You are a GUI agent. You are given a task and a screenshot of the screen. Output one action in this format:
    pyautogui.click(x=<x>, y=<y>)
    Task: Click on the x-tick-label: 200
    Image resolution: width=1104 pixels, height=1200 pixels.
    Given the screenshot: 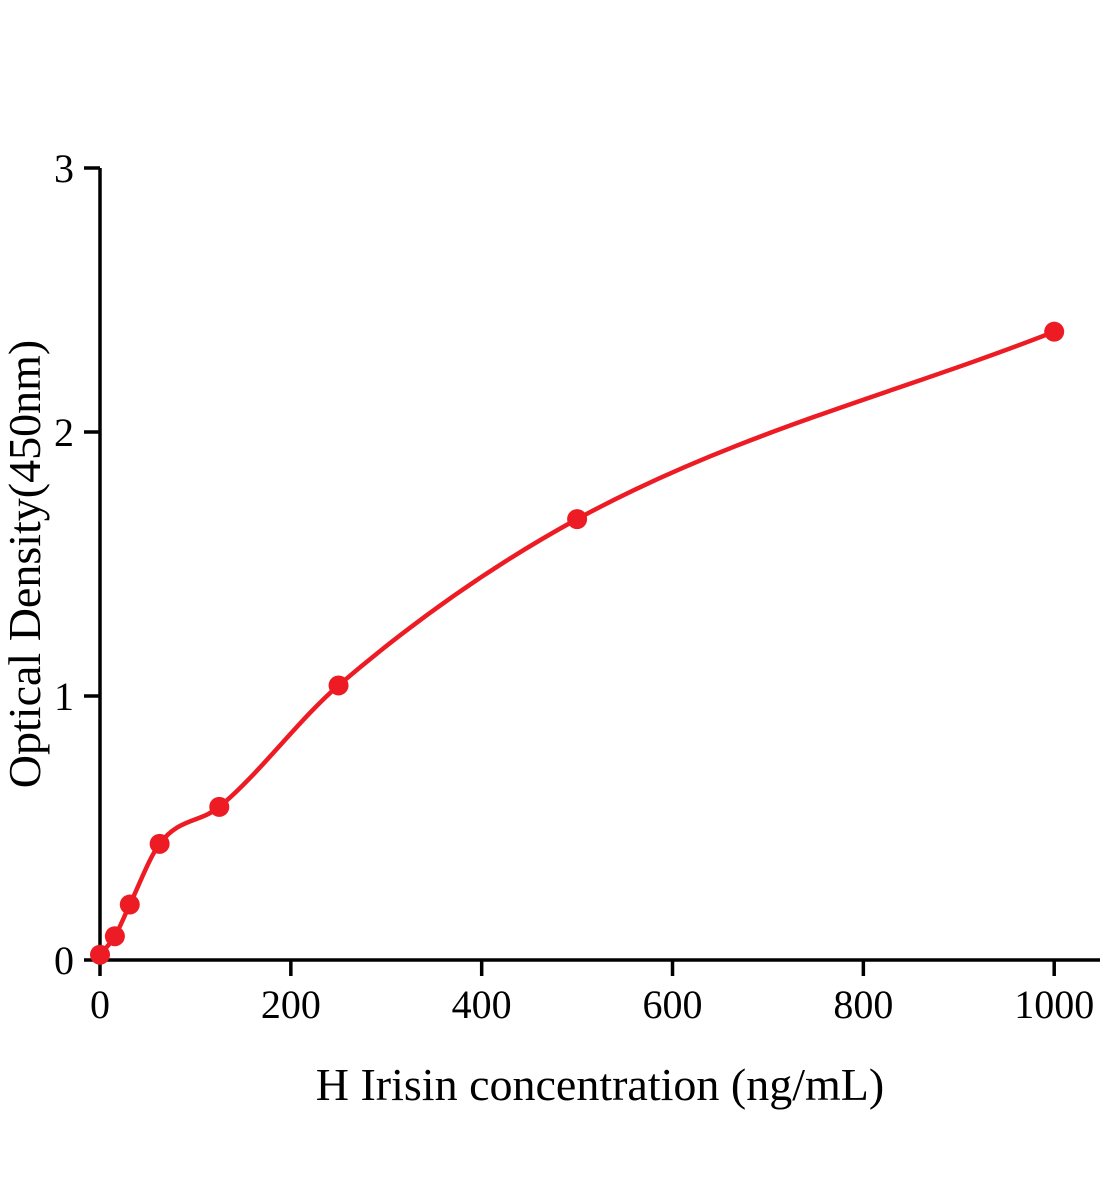 What is the action you would take?
    pyautogui.click(x=291, y=1004)
    